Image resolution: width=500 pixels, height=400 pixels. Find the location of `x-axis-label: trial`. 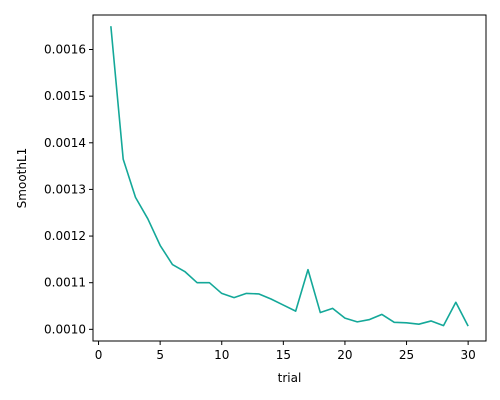

x-axis-label: trial is located at coordinates (290, 378).